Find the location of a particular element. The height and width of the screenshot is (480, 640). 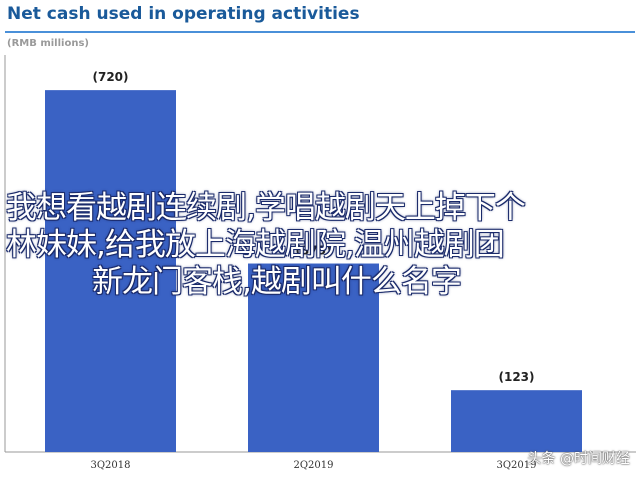

x-tick-3Q2019: 3Q2019 is located at coordinates (516, 465).